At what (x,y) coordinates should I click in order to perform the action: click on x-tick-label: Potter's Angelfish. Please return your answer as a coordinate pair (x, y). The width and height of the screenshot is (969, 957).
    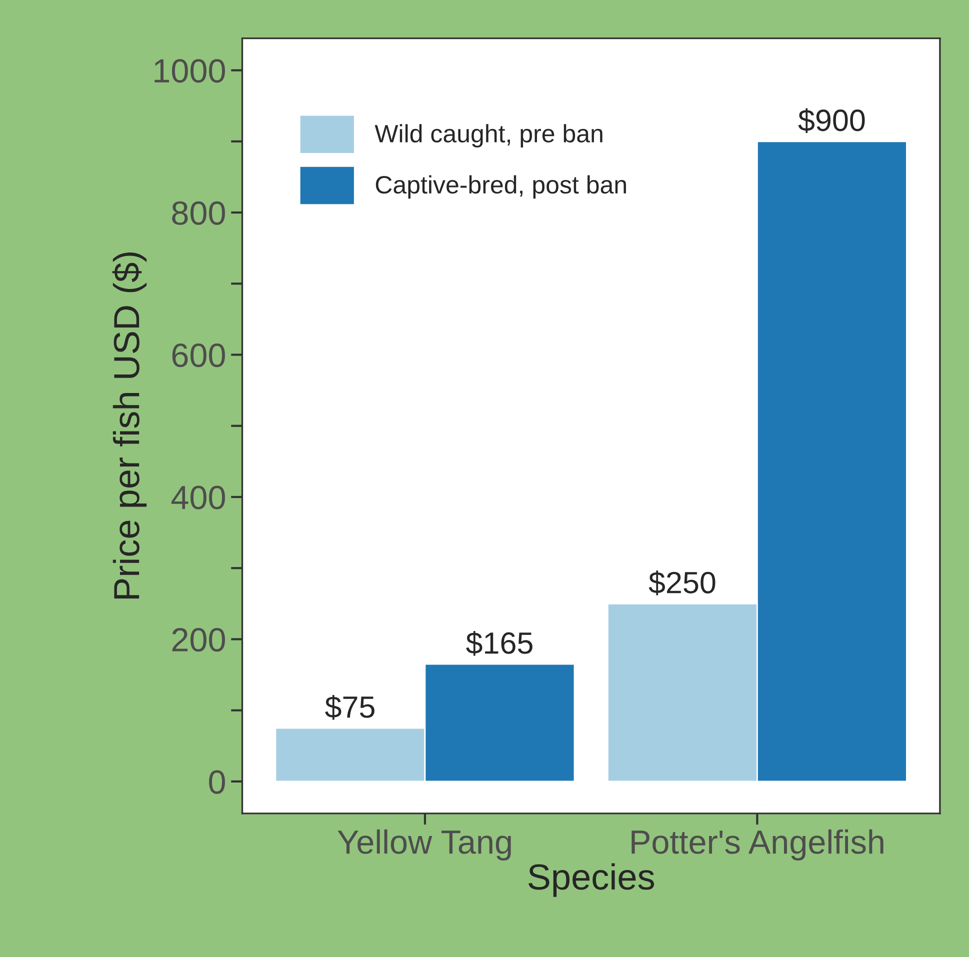
    Looking at the image, I should click on (758, 844).